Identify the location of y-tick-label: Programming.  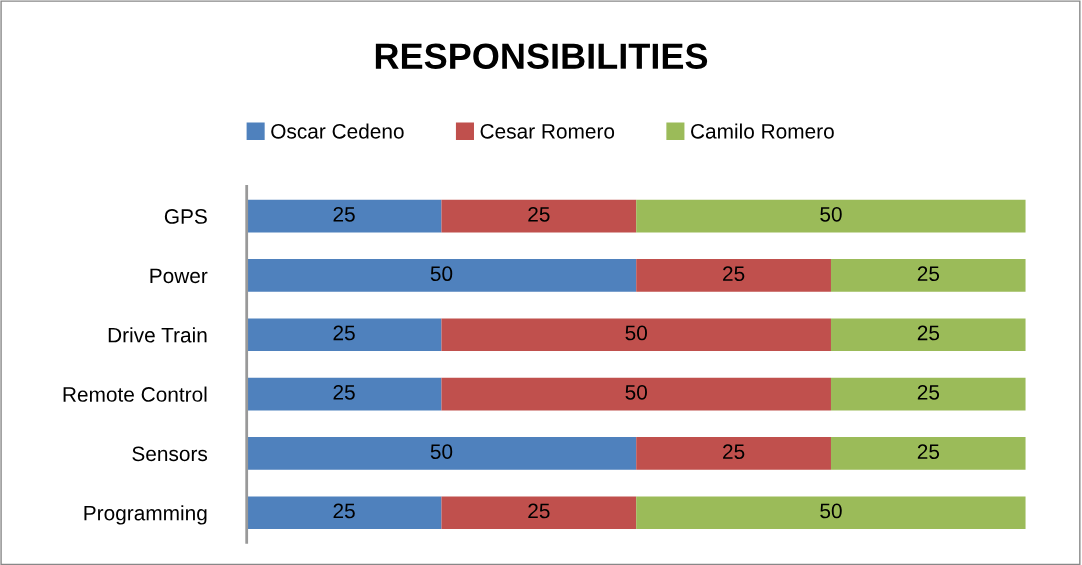
(145, 515).